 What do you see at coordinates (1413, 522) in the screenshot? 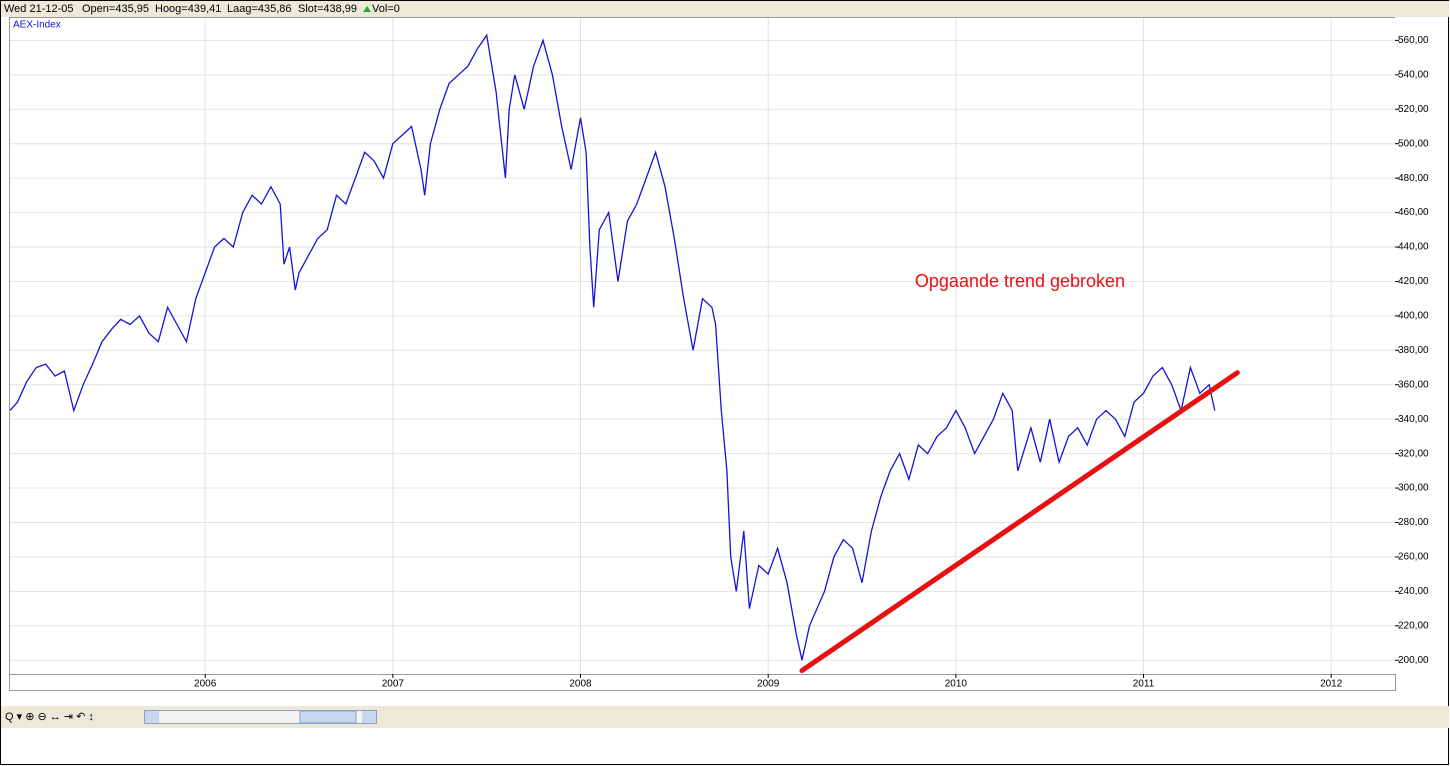
I see `y-tick-label: 280,00` at bounding box center [1413, 522].